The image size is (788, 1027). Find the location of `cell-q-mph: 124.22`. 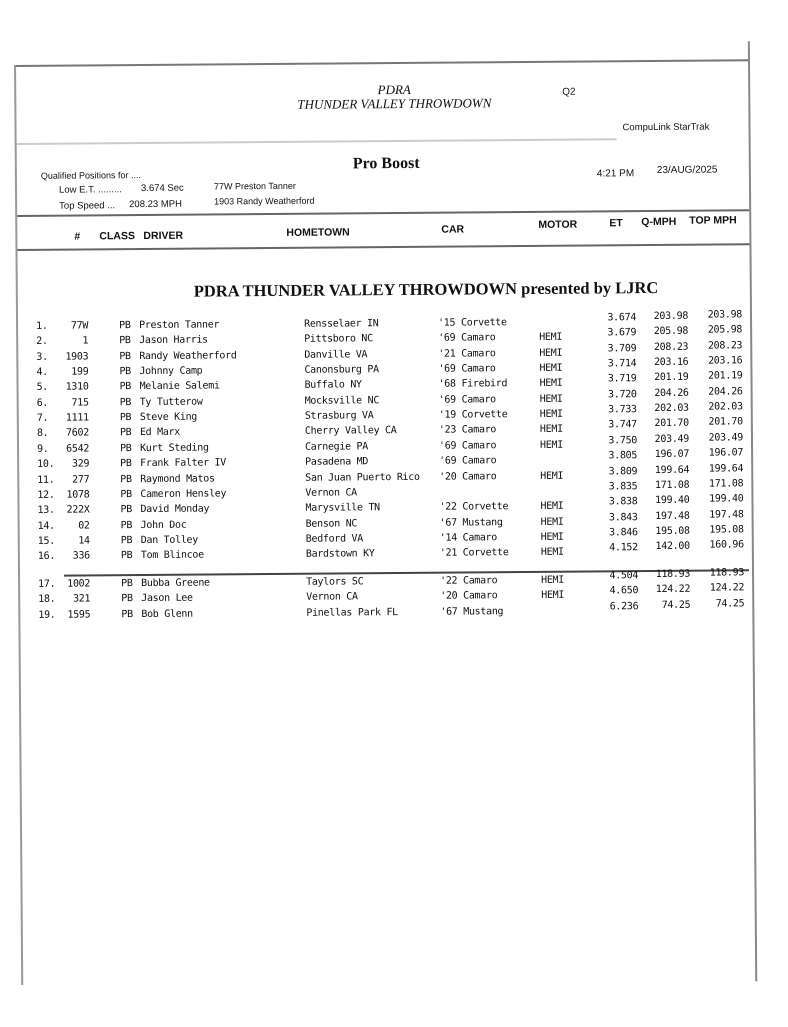

cell-q-mph: 124.22 is located at coordinates (673, 590).